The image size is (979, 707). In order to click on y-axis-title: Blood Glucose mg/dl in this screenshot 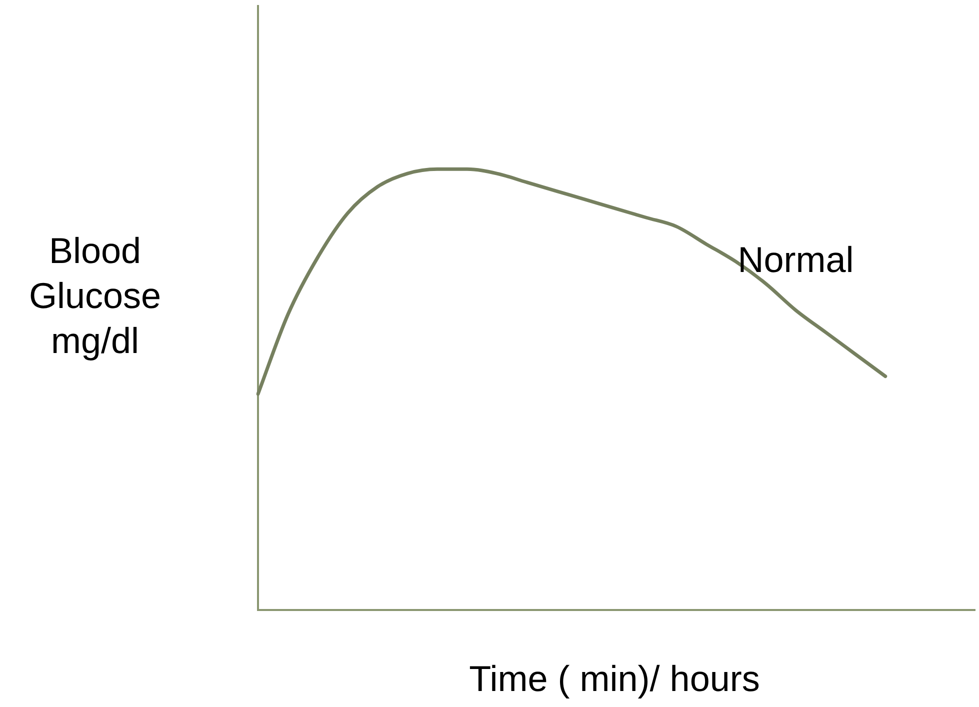, I will do `click(95, 296)`.